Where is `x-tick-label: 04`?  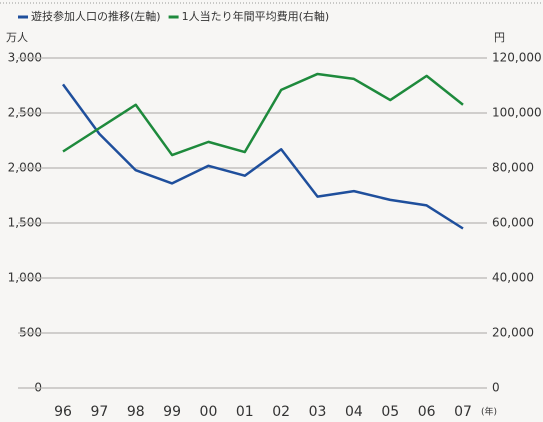
x-tick-label: 04 is located at coordinates (354, 412).